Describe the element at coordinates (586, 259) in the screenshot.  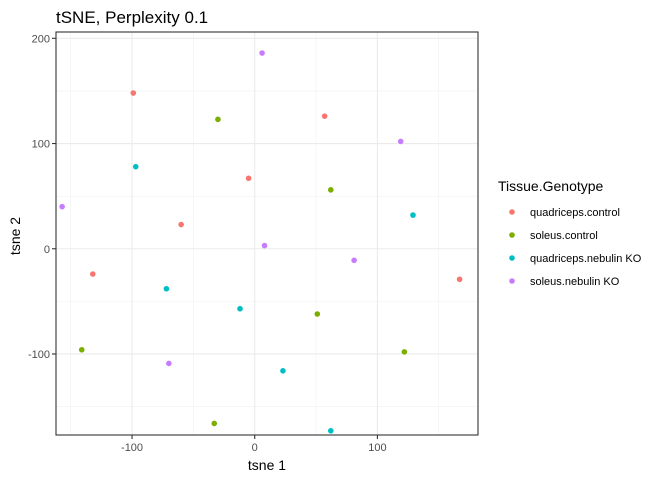
I see `legend-label: quadriceps.nebulin KO` at that location.